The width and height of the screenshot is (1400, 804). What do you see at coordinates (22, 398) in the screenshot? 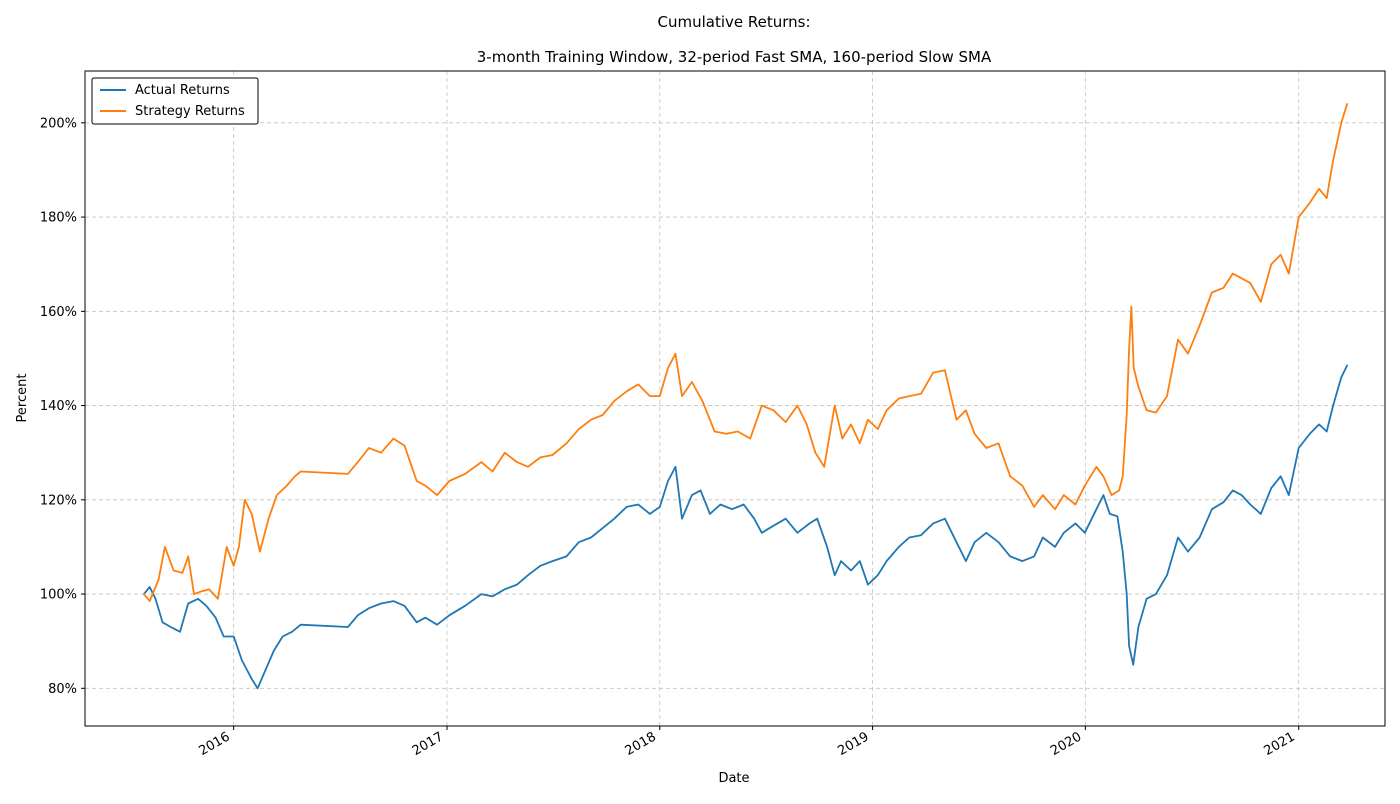
I see `y-axis-label: Percent` at bounding box center [22, 398].